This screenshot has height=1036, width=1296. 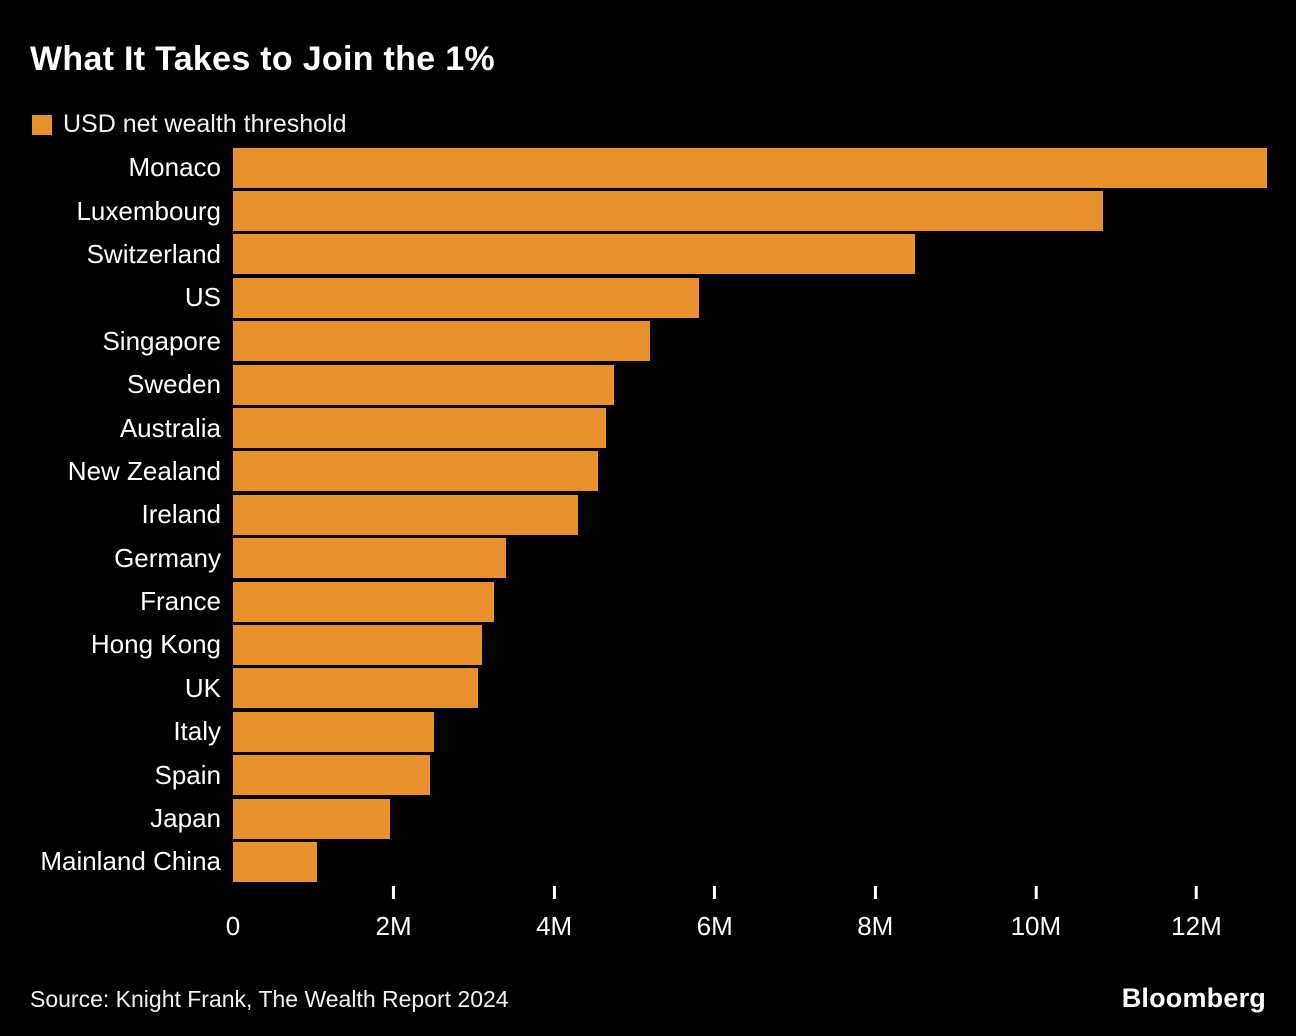 I want to click on legend-label: USD net wealth threshold, so click(x=205, y=124).